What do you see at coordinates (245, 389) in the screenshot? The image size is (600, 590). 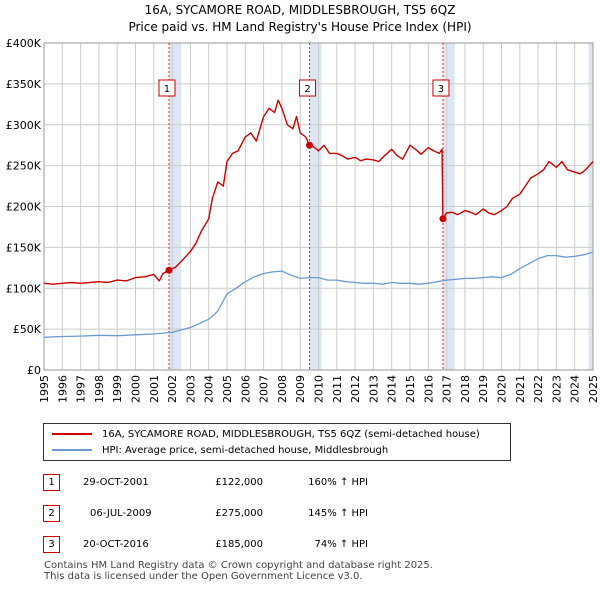 I see `x-tick-label: 2006` at bounding box center [245, 389].